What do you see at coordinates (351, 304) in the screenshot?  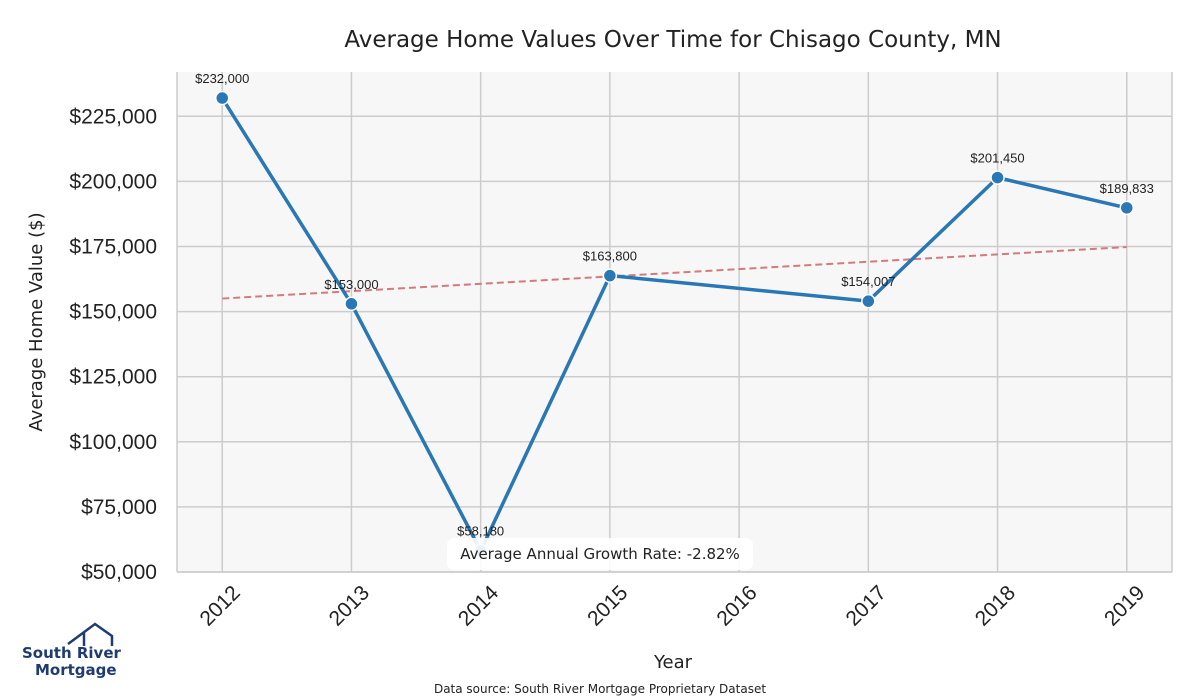 I see `data-point-2013` at bounding box center [351, 304].